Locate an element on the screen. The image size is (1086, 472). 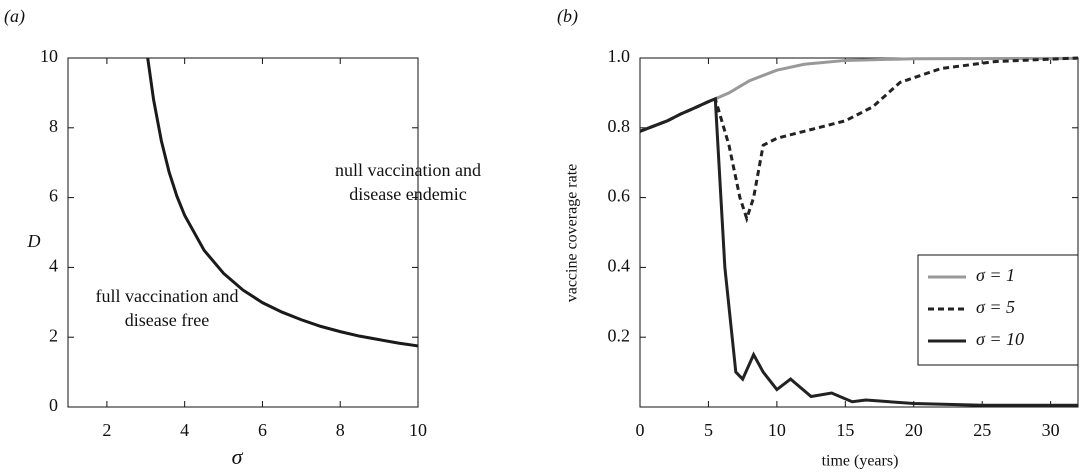
x-axis-label: σ is located at coordinates (238, 456).